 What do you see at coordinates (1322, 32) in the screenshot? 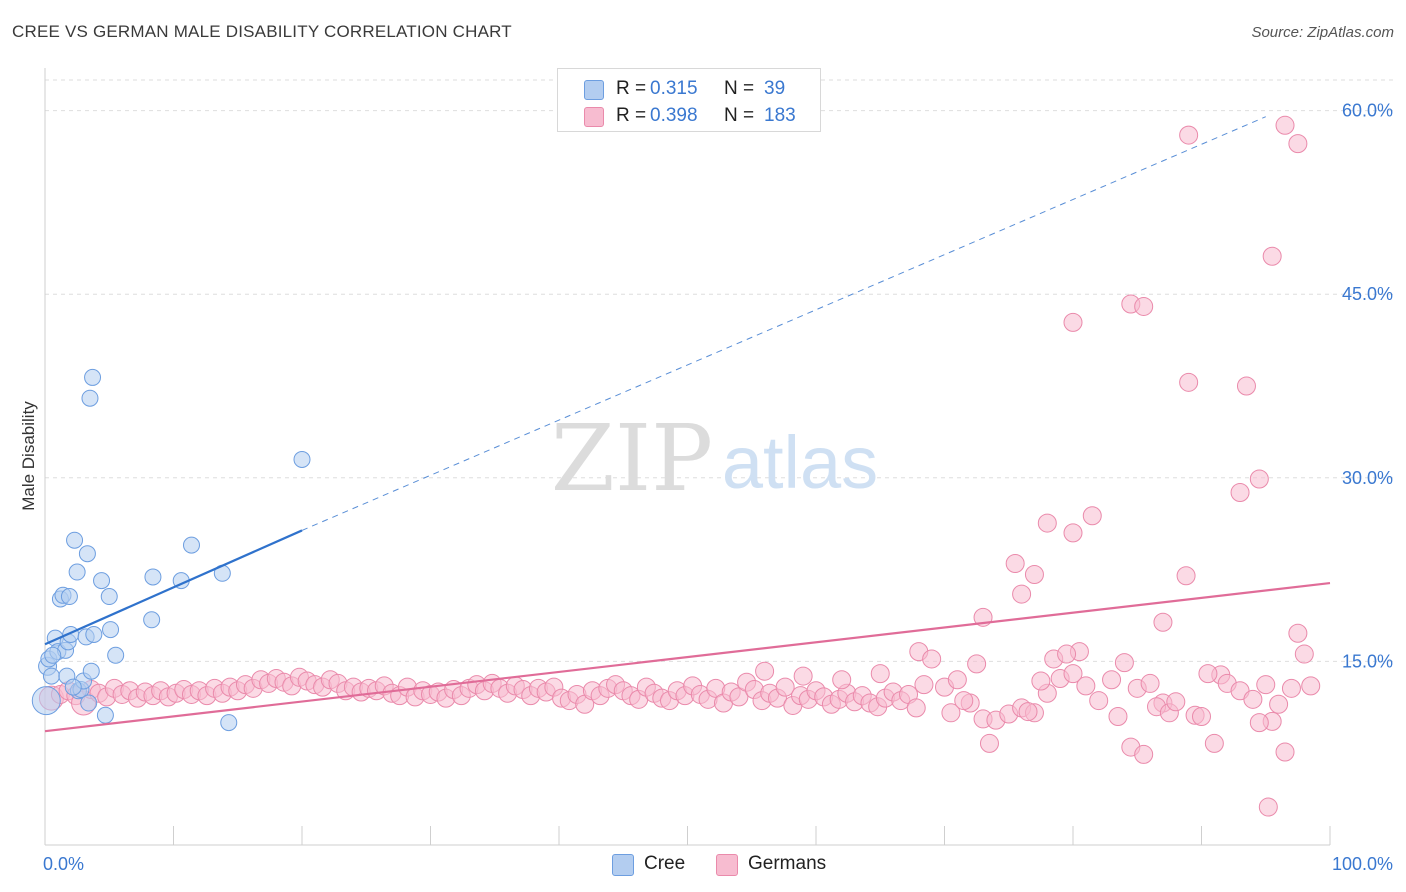
I see `source-label: Source: ZipAtlas.com` at bounding box center [1322, 32].